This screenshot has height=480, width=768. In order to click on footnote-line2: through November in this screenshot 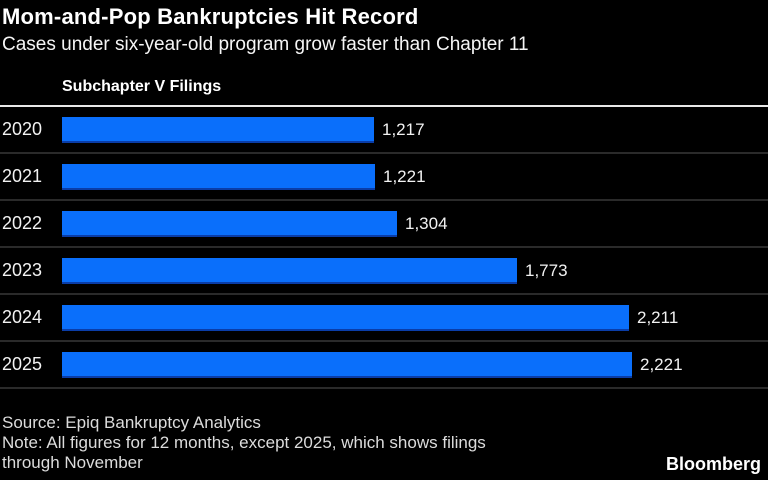, I will do `click(72, 462)`.